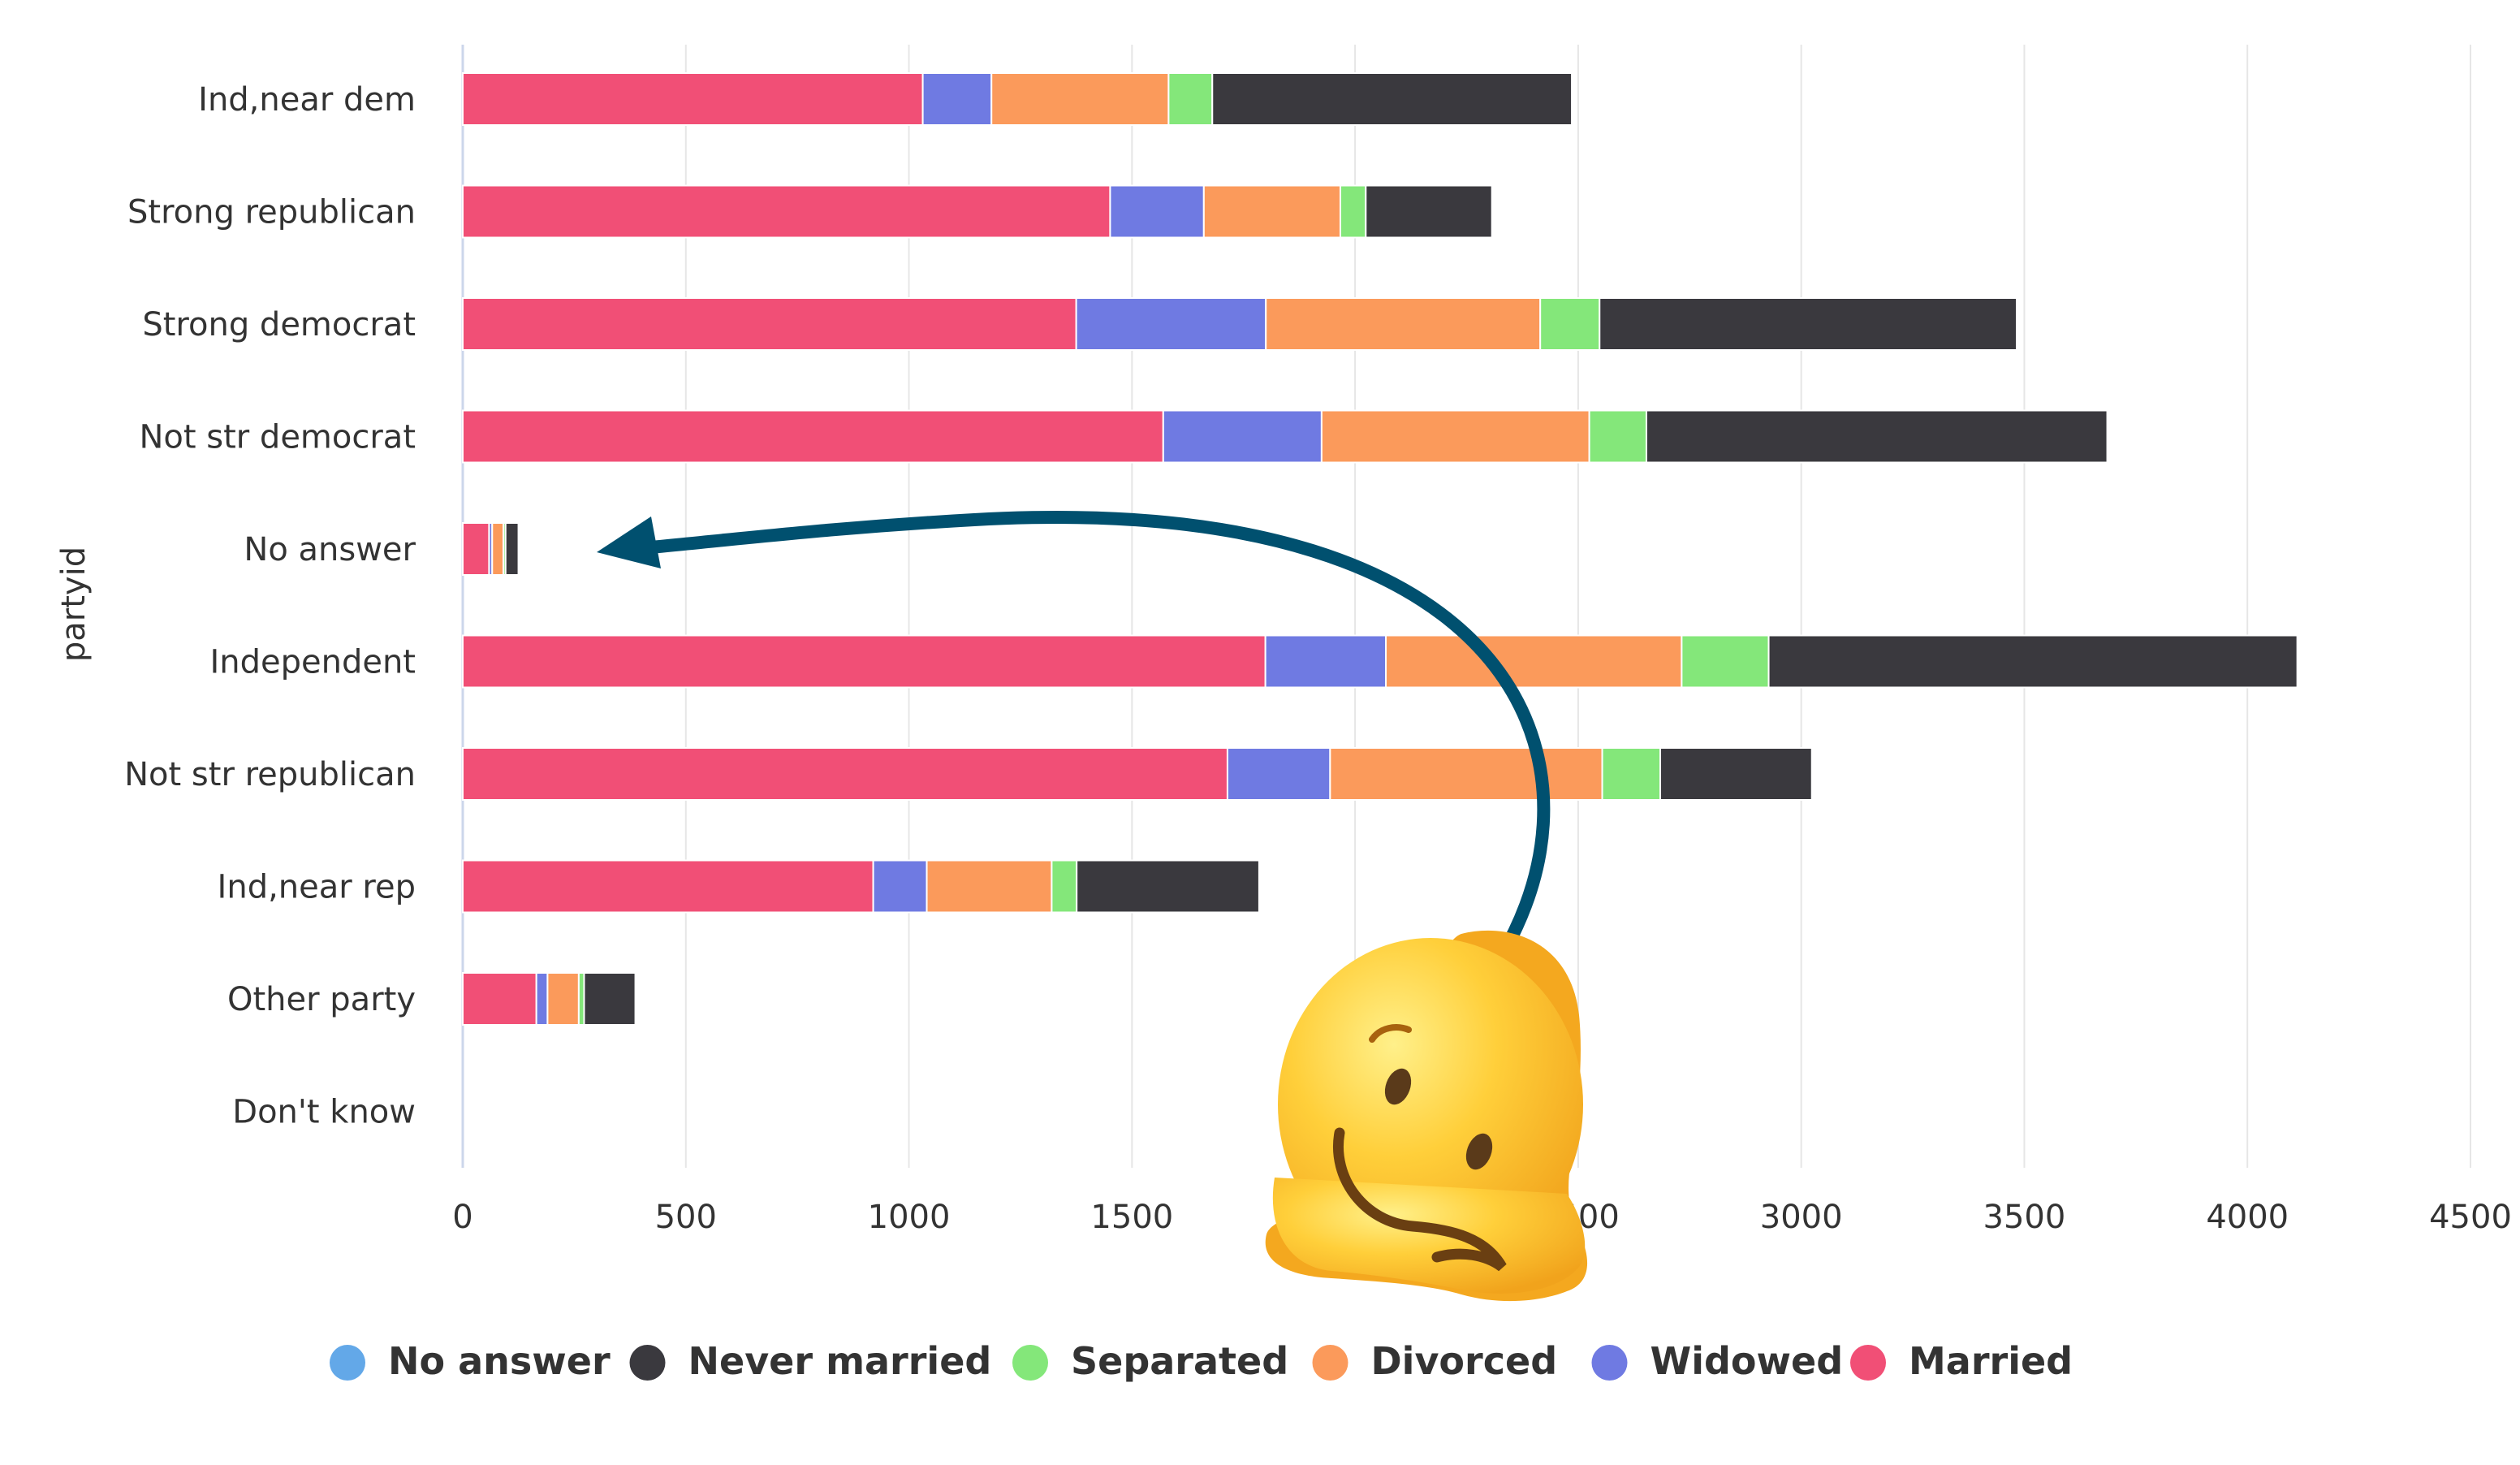 The width and height of the screenshot is (2520, 1465). I want to click on legend-item: No answer, so click(499, 1361).